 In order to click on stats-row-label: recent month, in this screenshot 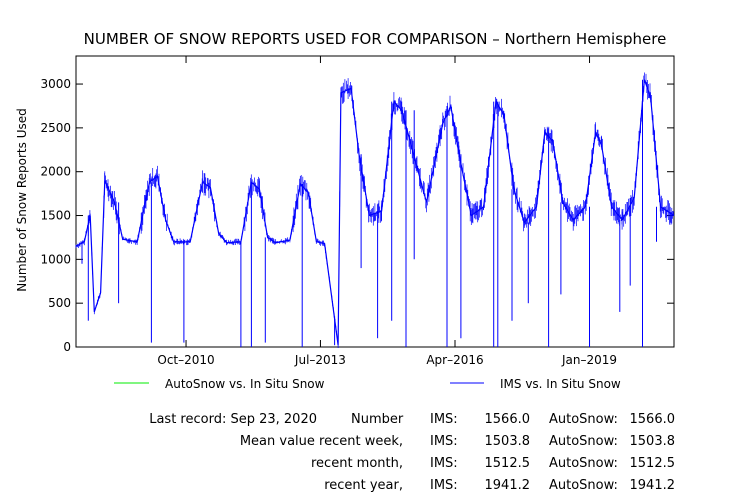, I will do `click(357, 463)`.